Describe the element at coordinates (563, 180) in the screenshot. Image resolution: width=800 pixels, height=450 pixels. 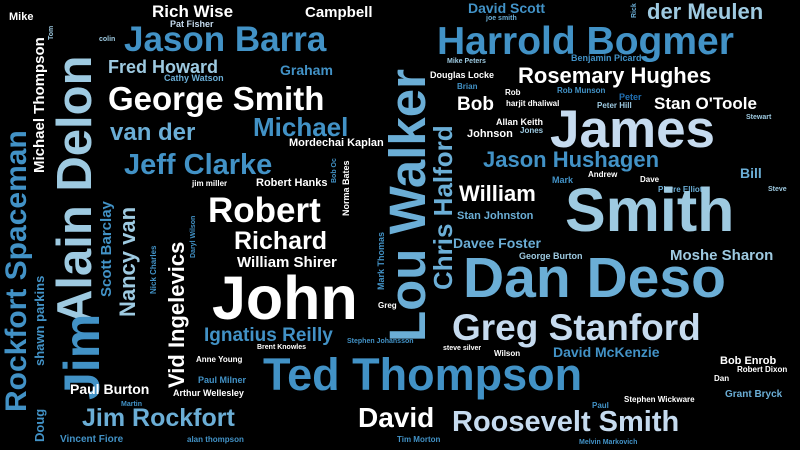
I see `word-mark: Mark` at that location.